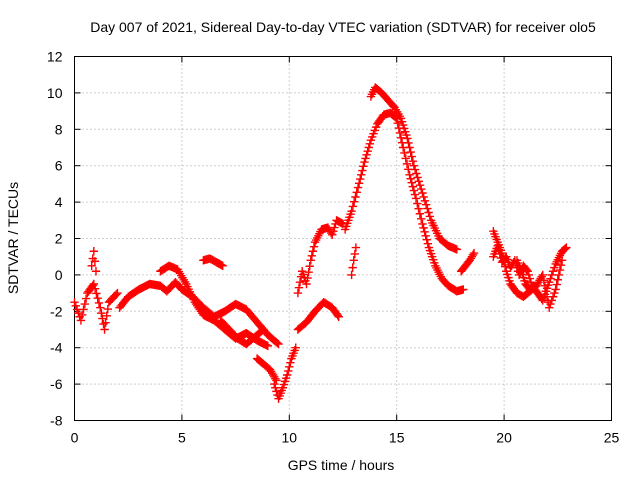 This screenshot has width=640, height=480. What do you see at coordinates (612, 438) in the screenshot?
I see `x-tick-label: 25` at bounding box center [612, 438].